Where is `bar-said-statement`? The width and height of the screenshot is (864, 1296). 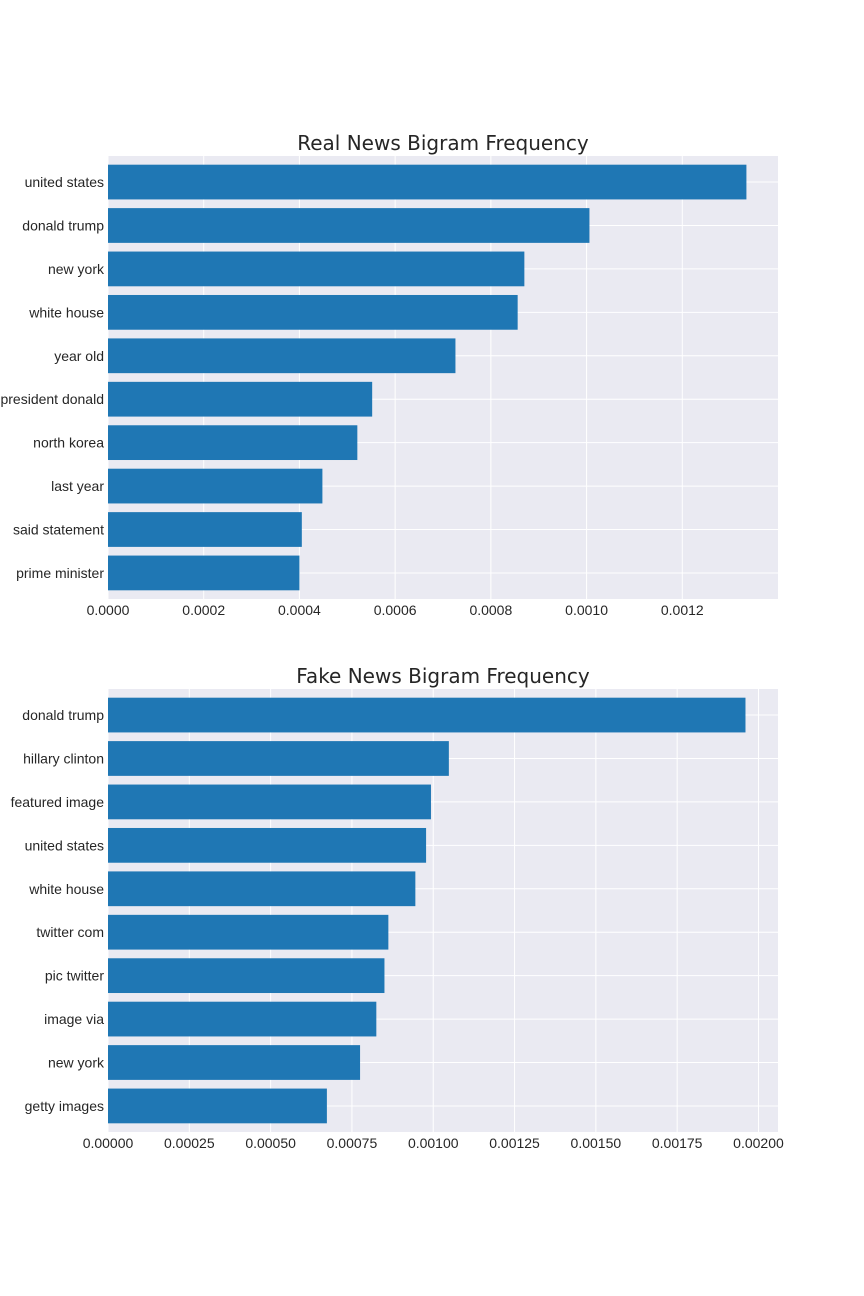
bar-said-statement is located at coordinates (205, 529).